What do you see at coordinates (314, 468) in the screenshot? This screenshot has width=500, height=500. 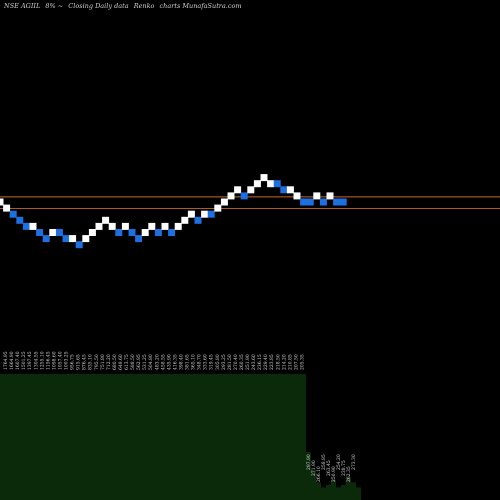 I see `volume-label-1: 271.90` at bounding box center [314, 468].